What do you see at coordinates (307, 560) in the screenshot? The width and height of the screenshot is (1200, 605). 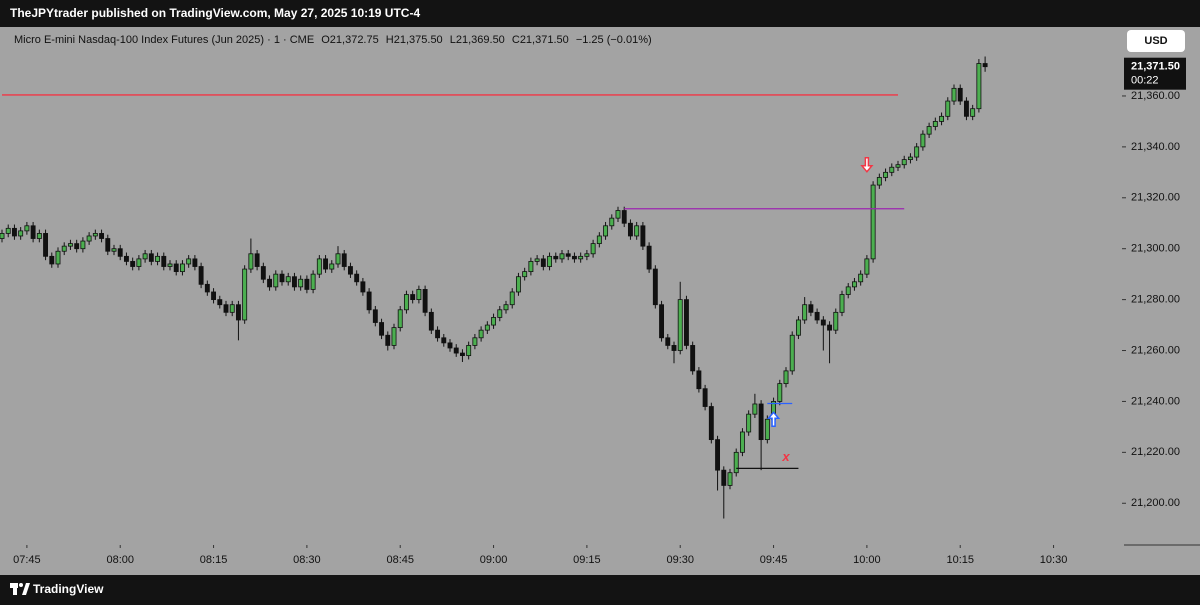 I see `x-tick-label: 08:30` at bounding box center [307, 560].